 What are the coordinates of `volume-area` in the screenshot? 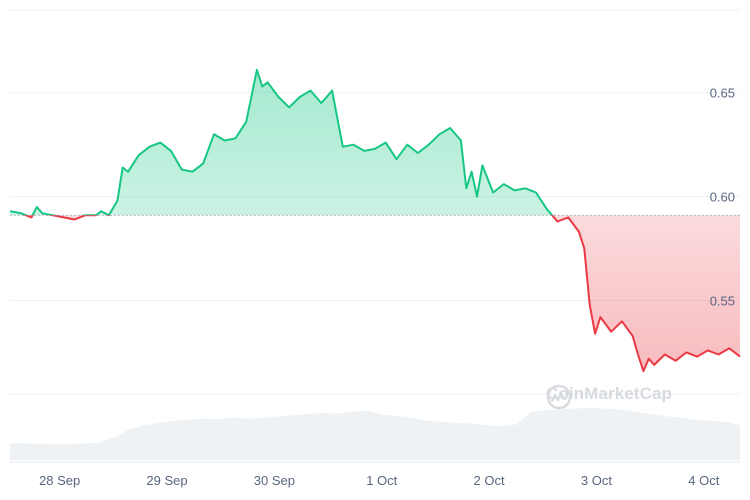 It's located at (375, 433).